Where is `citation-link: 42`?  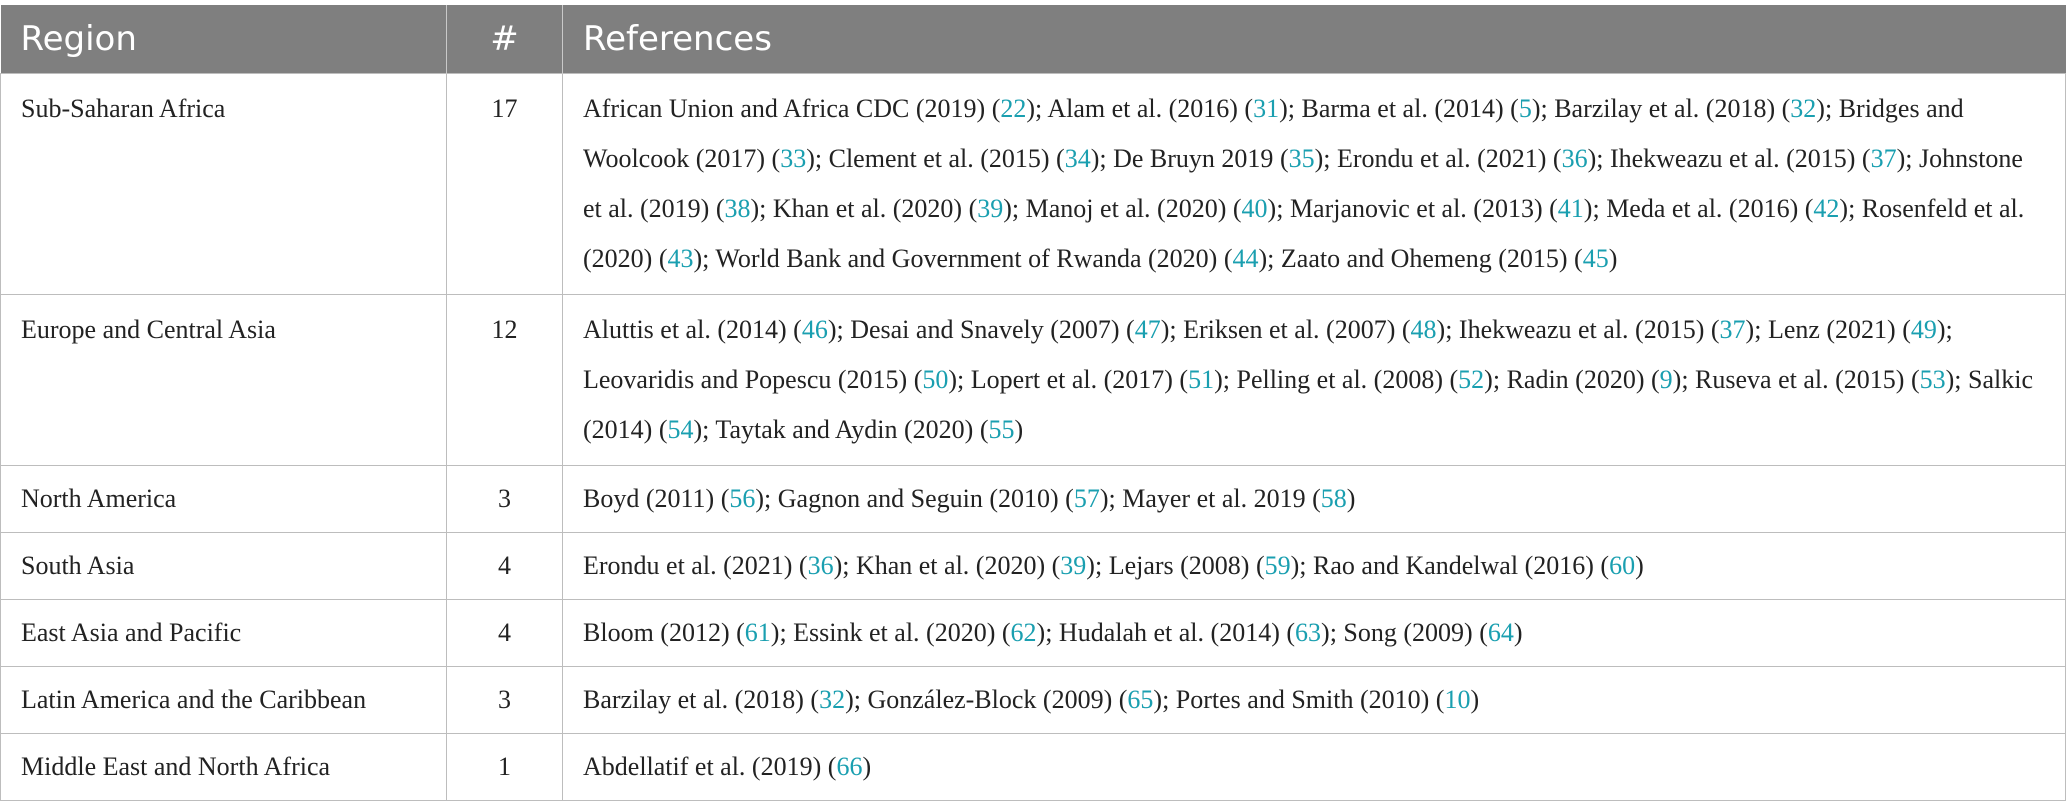
citation-link: 42 is located at coordinates (1826, 208).